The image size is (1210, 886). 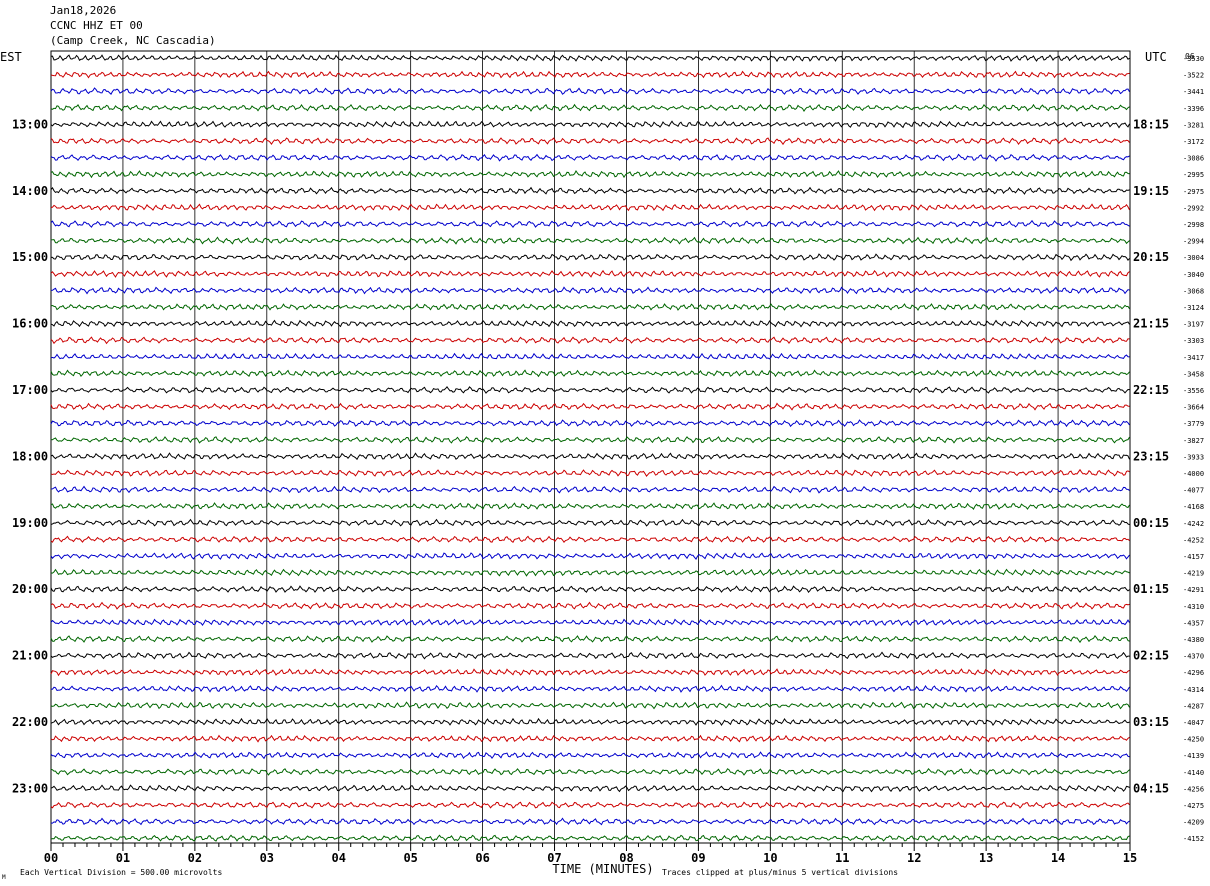 I want to click on trace-offset-label: -2998, so click(x=1193, y=225).